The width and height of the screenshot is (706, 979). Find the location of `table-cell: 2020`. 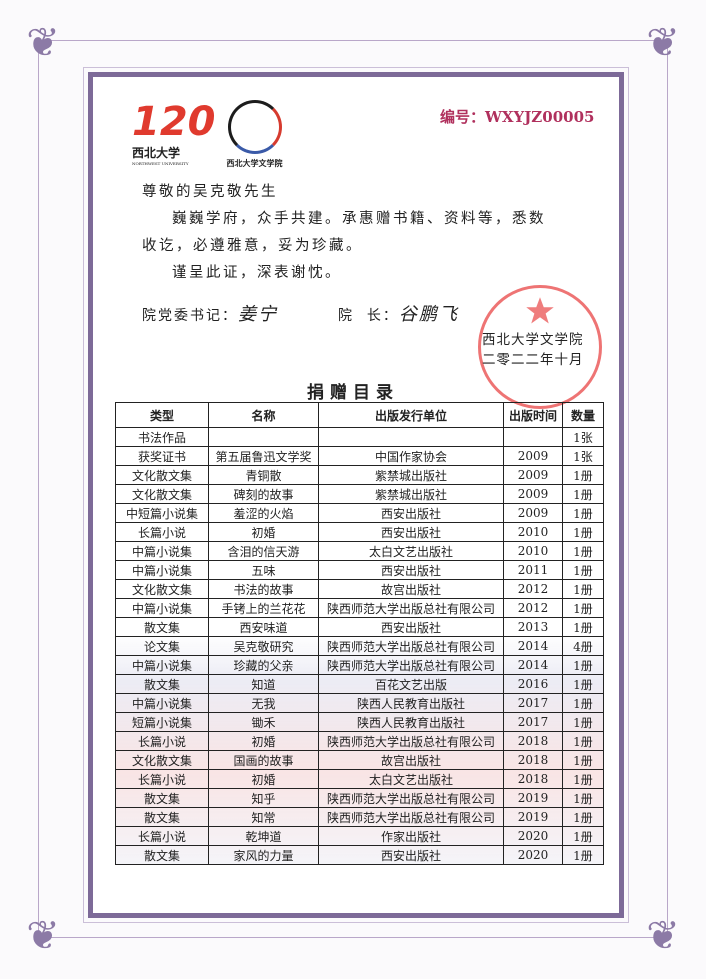

table-cell: 2020 is located at coordinates (533, 836).